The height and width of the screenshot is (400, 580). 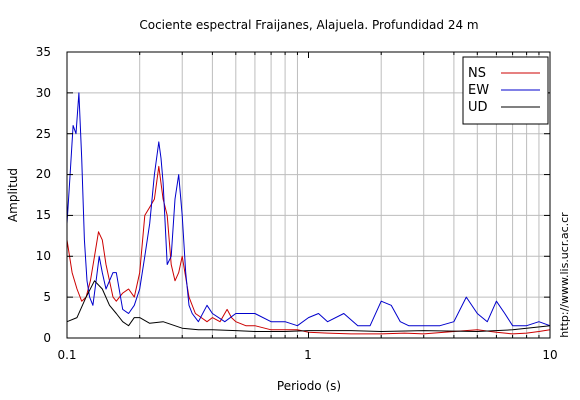 I want to click on series-line-ud, so click(x=308, y=306).